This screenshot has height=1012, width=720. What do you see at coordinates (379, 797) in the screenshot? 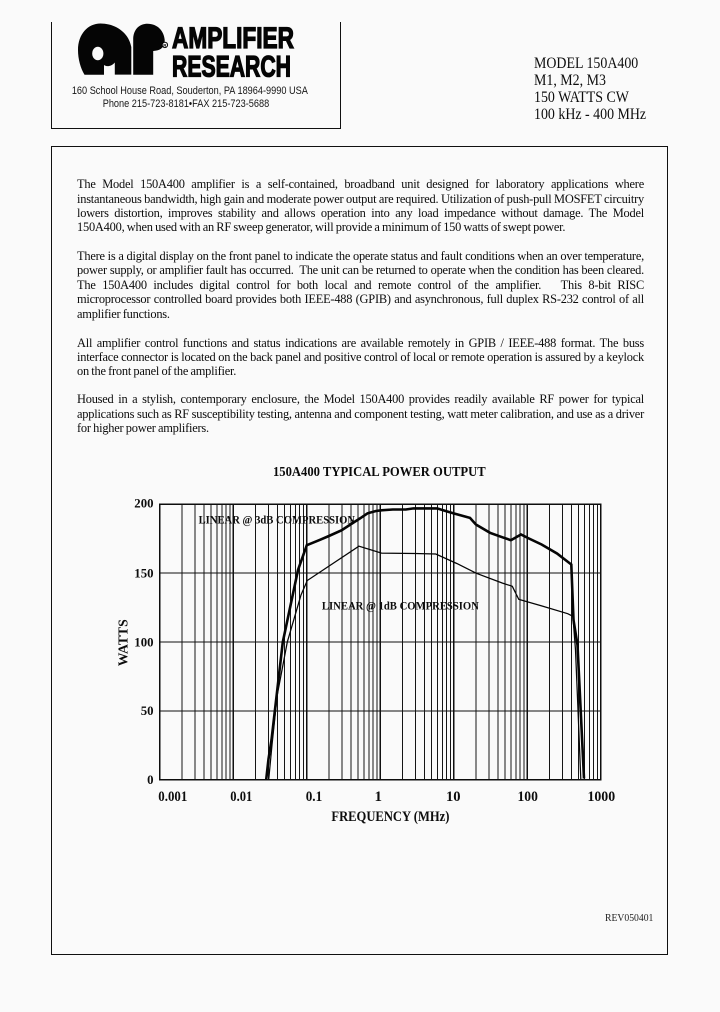
I see `svg-text: 1` at bounding box center [379, 797].